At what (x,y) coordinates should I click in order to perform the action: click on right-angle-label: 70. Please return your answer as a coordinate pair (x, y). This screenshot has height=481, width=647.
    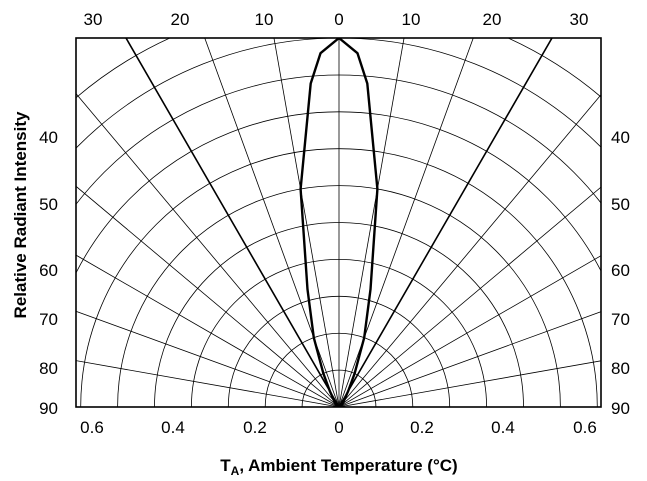
    Looking at the image, I should click on (620, 319).